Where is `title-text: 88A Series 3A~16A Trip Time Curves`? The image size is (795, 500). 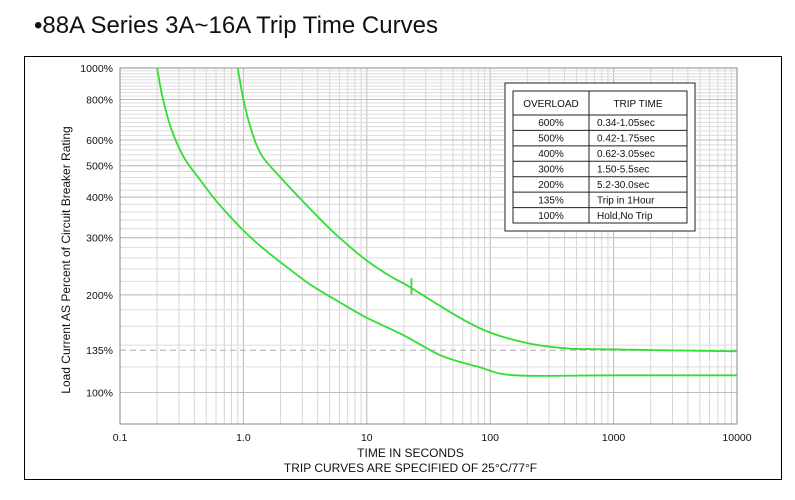
title-text: 88A Series 3A~16A Trip Time Curves is located at coordinates (240, 25).